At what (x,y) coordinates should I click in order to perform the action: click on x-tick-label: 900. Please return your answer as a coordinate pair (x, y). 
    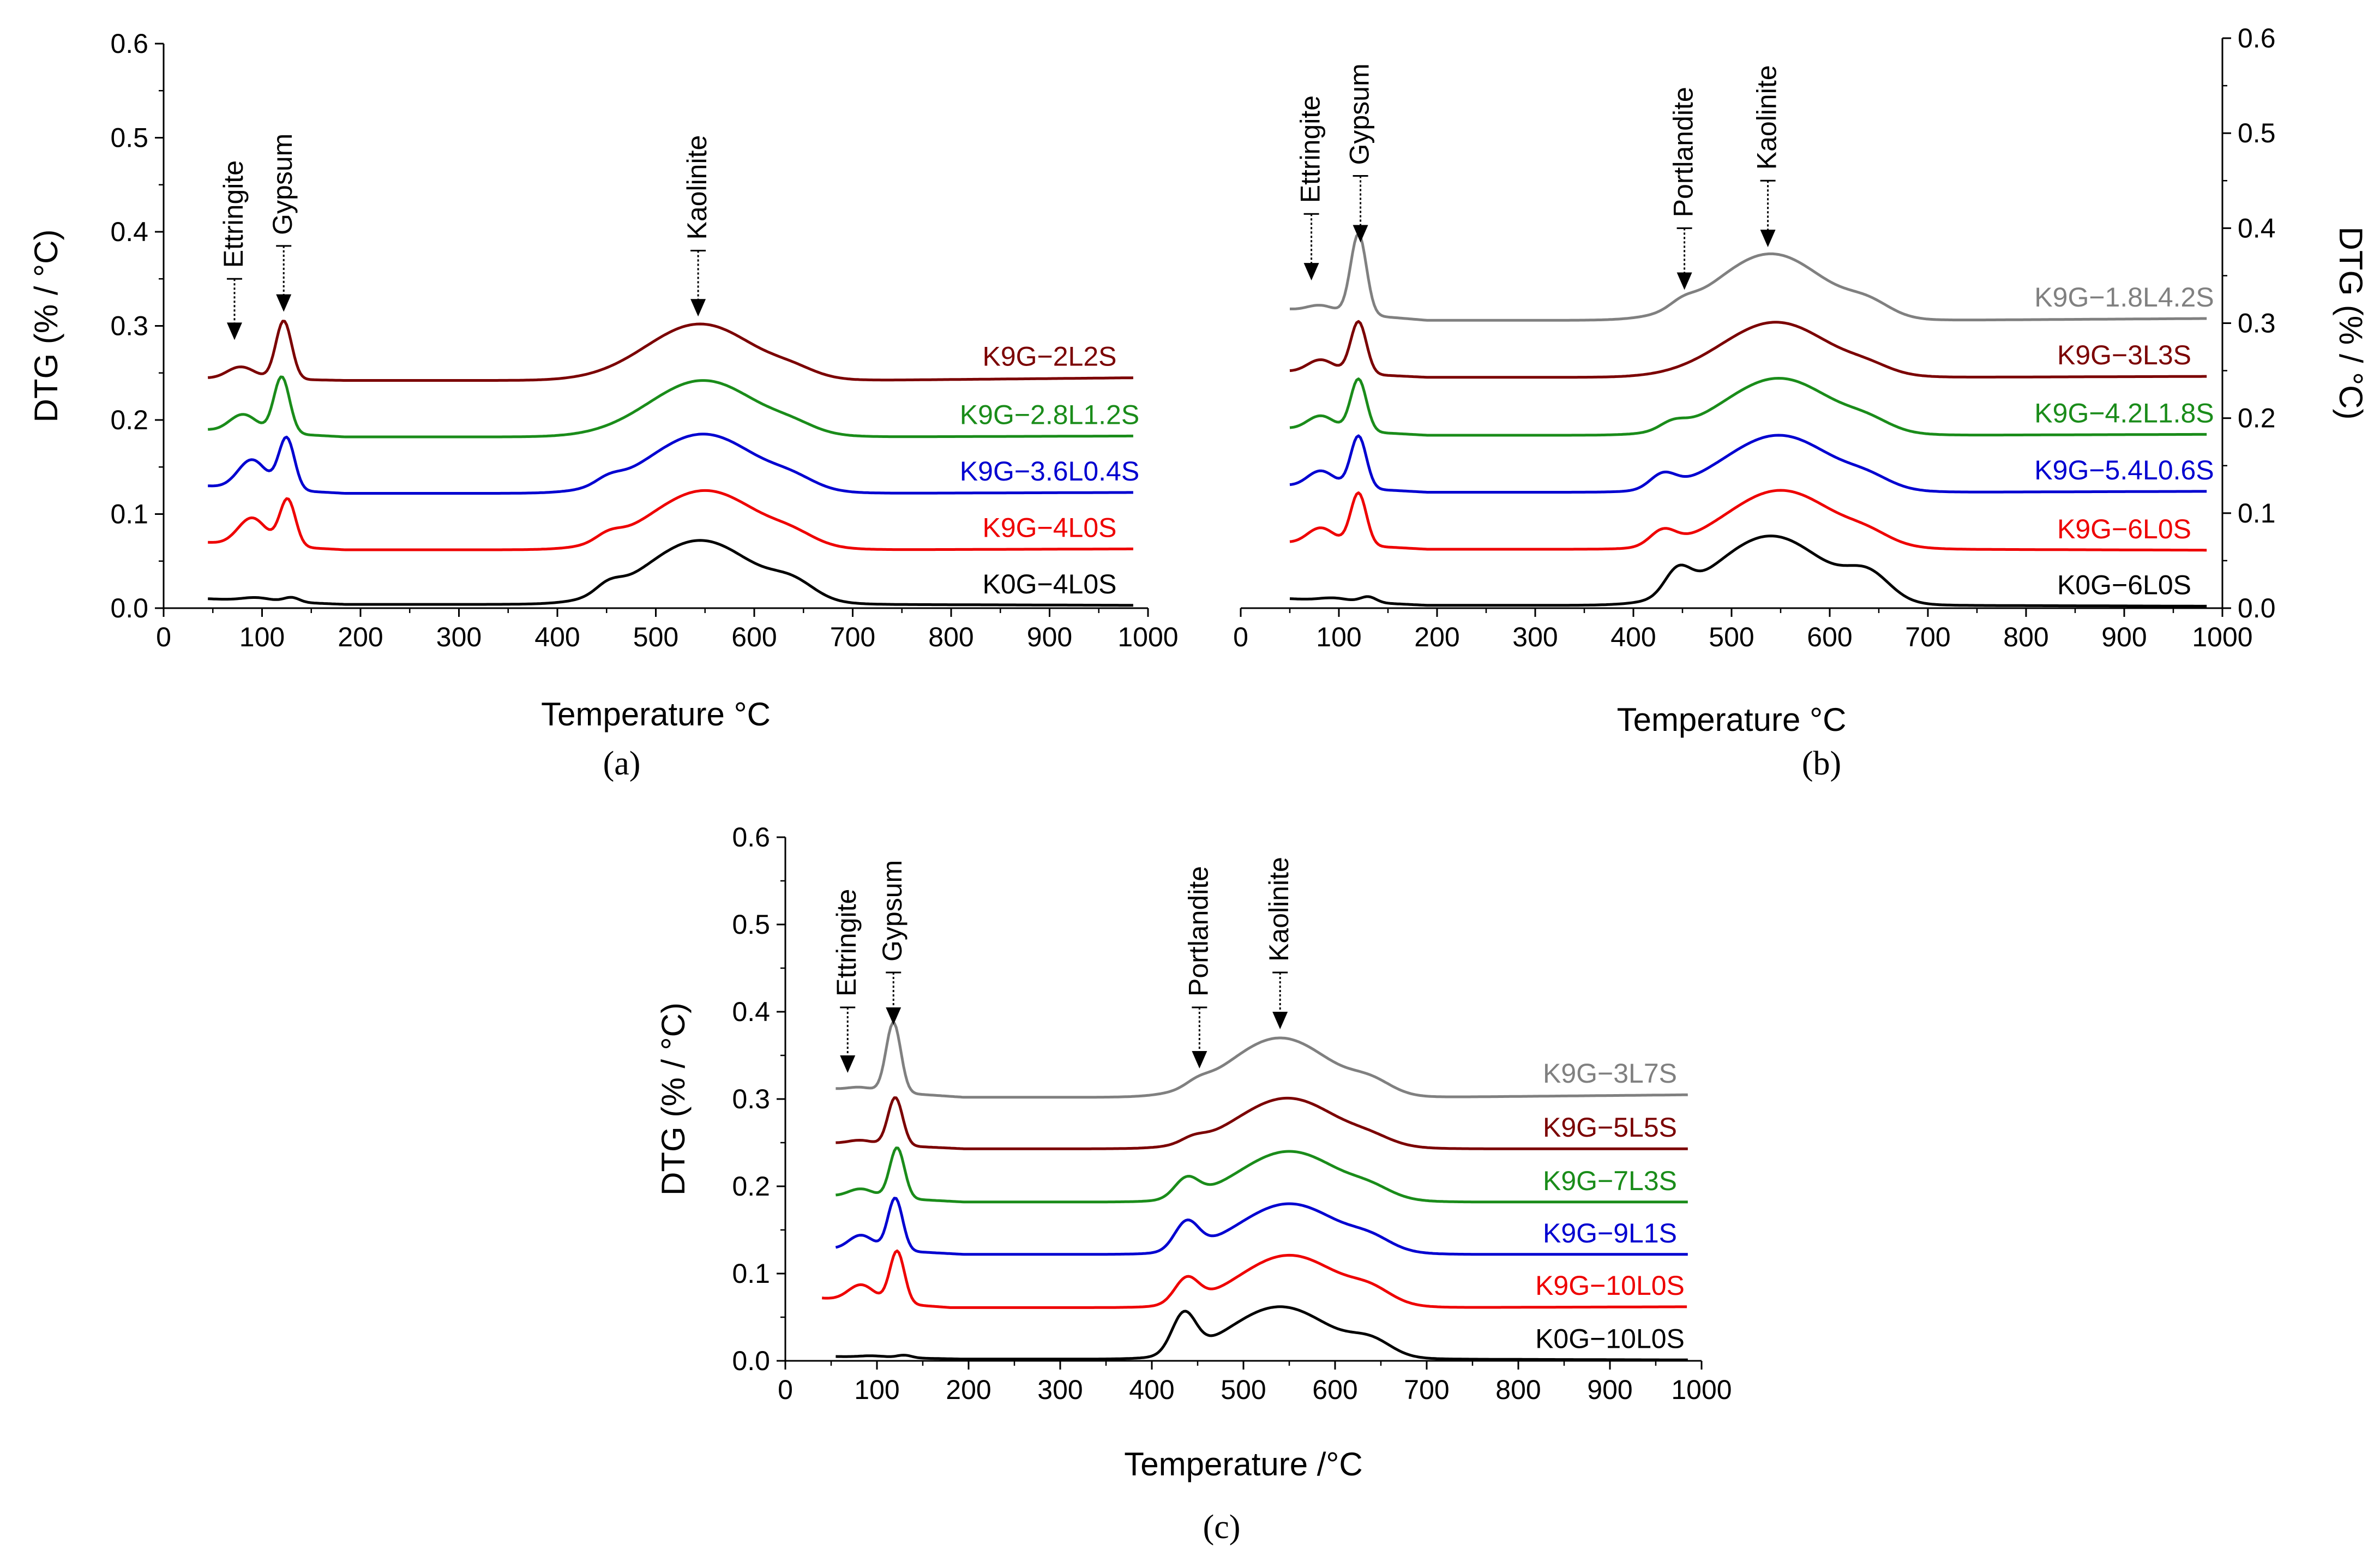
    Looking at the image, I should click on (2124, 637).